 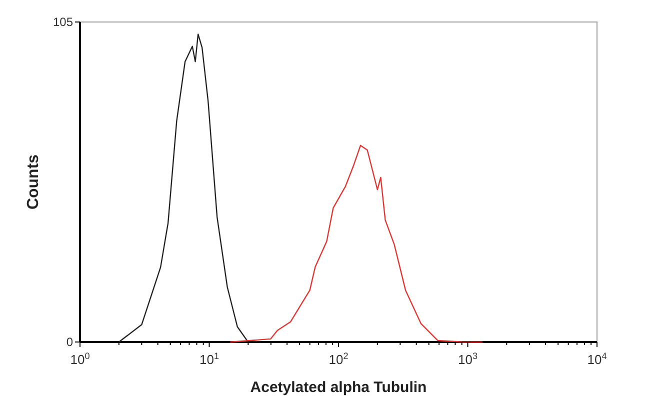 What do you see at coordinates (80, 359) in the screenshot?
I see `x-tick-label: 10$^{0}$` at bounding box center [80, 359].